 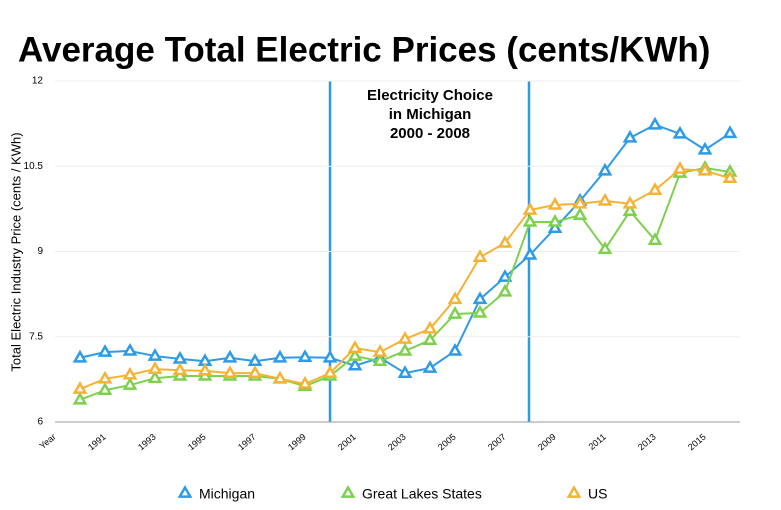 I want to click on legend-label: Michigan, so click(x=227, y=494).